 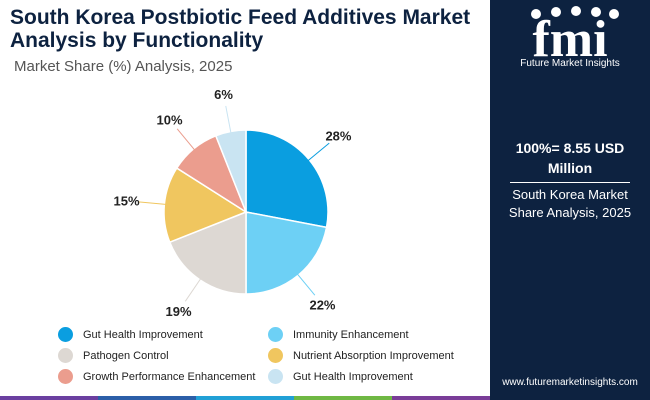 I want to click on slice-value-label: 6%, so click(x=223, y=94).